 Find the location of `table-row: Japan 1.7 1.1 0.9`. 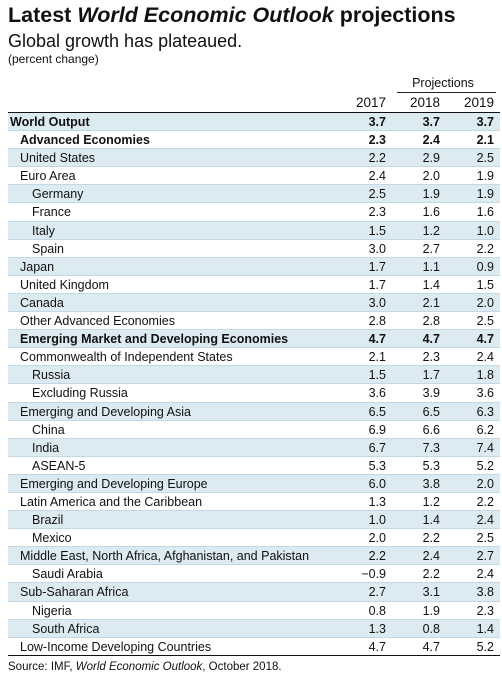

table-row: Japan 1.7 1.1 0.9 is located at coordinates (254, 266).